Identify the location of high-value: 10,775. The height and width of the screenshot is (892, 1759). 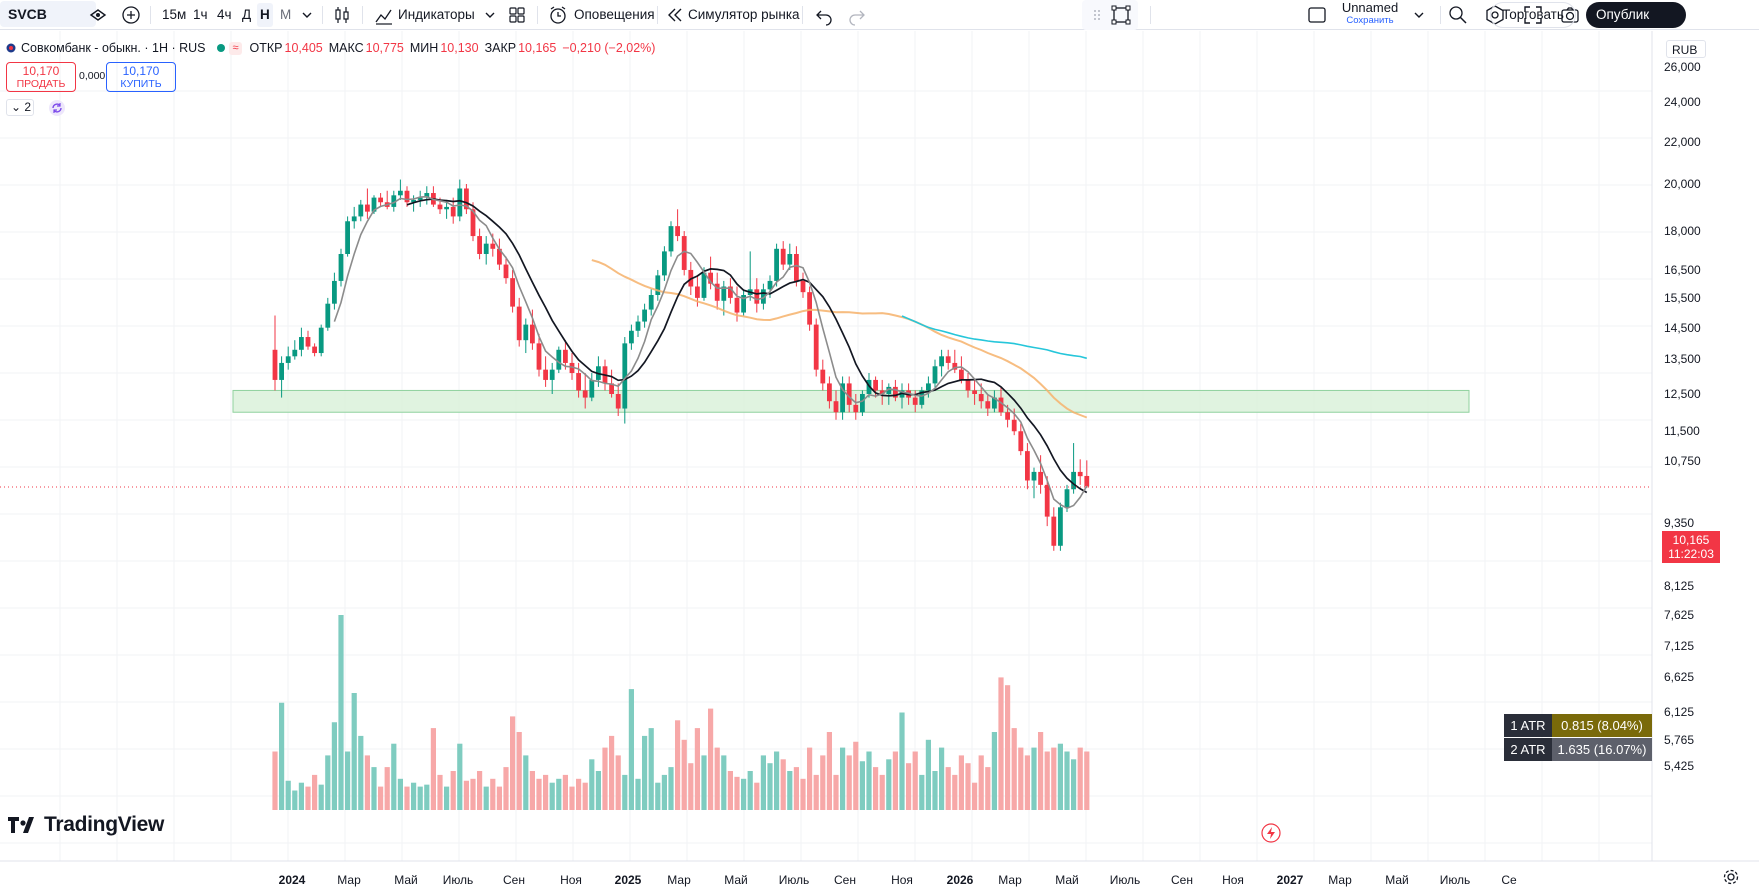
(384, 48).